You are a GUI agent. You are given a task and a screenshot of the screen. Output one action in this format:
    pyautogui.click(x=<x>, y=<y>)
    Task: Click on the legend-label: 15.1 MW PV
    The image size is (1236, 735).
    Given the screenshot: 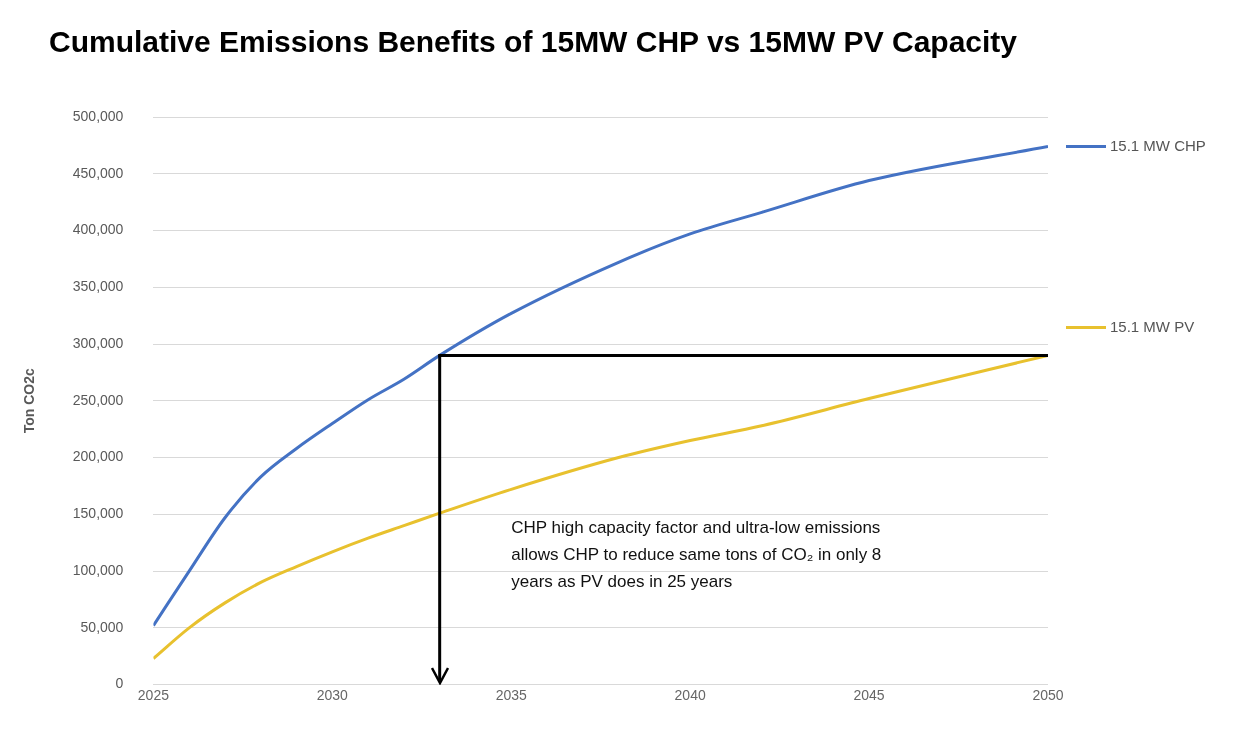 What is the action you would take?
    pyautogui.click(x=1152, y=326)
    